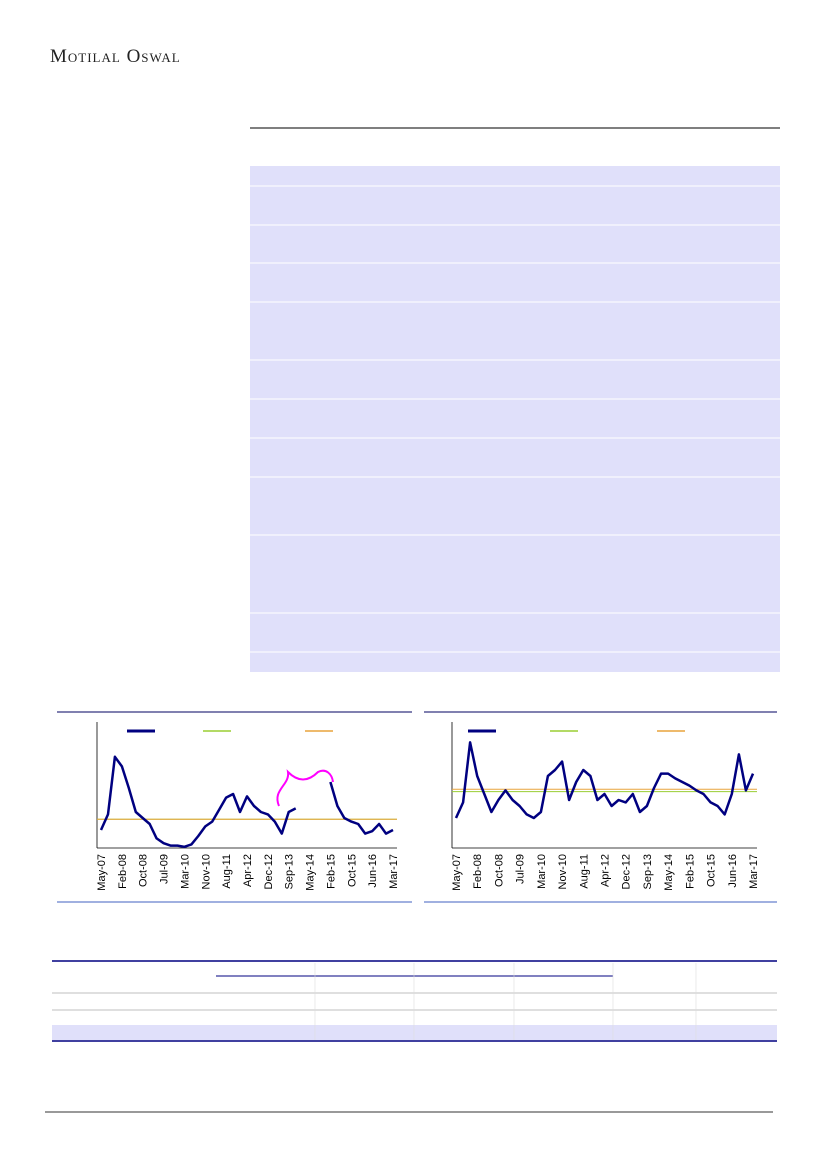 Image resolution: width=827 pixels, height=1169 pixels. Describe the element at coordinates (417, 807) in the screenshot. I see `chart-frames` at that location.